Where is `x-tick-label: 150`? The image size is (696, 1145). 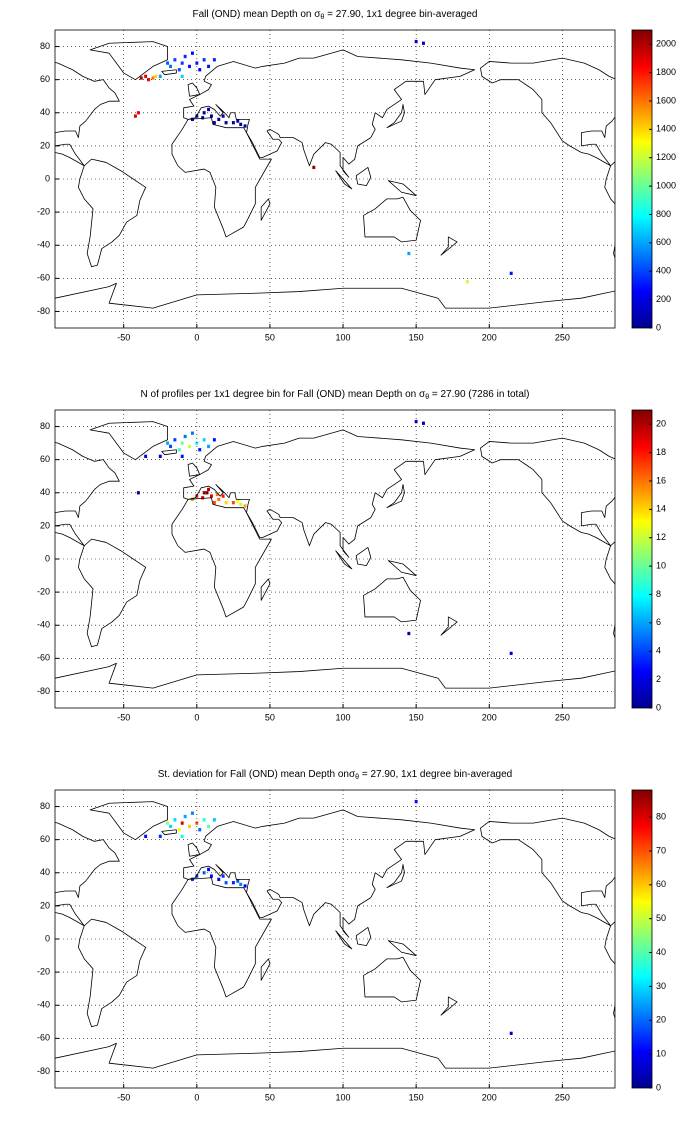 x-tick-label: 150 is located at coordinates (416, 337).